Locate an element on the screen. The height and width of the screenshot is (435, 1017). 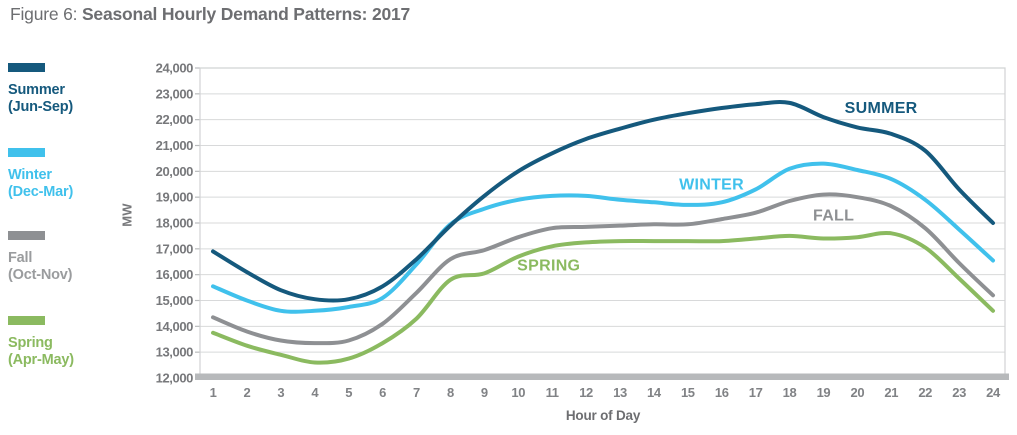
x-tick-label-2: 2 is located at coordinates (246, 392).